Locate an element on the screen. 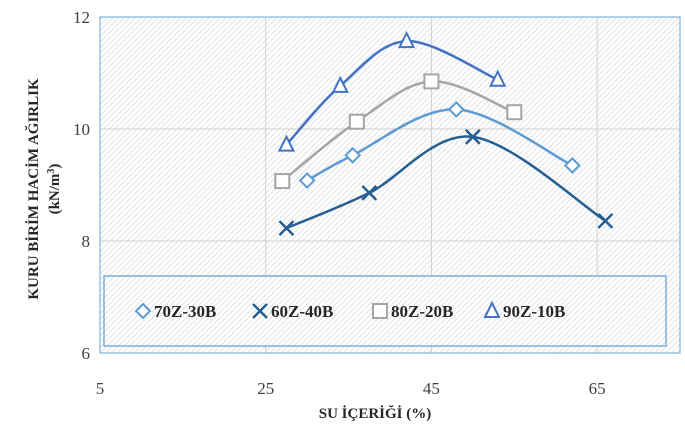 This screenshot has height=426, width=685. y-axis-title: KURU BİRİM HACİM AĞIRLIK (kN/m3) is located at coordinates (44, 189).